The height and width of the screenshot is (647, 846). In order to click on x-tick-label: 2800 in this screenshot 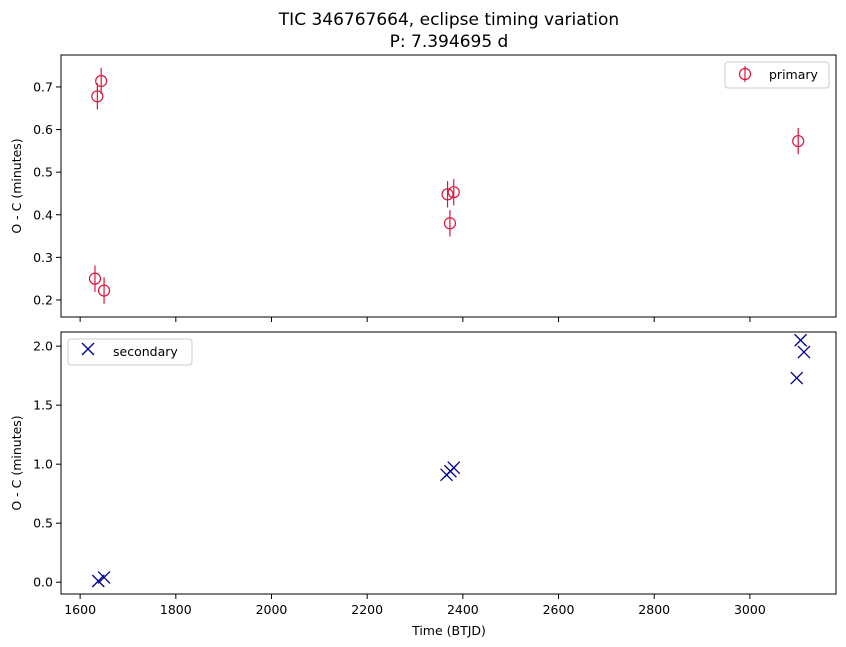, I will do `click(654, 609)`.